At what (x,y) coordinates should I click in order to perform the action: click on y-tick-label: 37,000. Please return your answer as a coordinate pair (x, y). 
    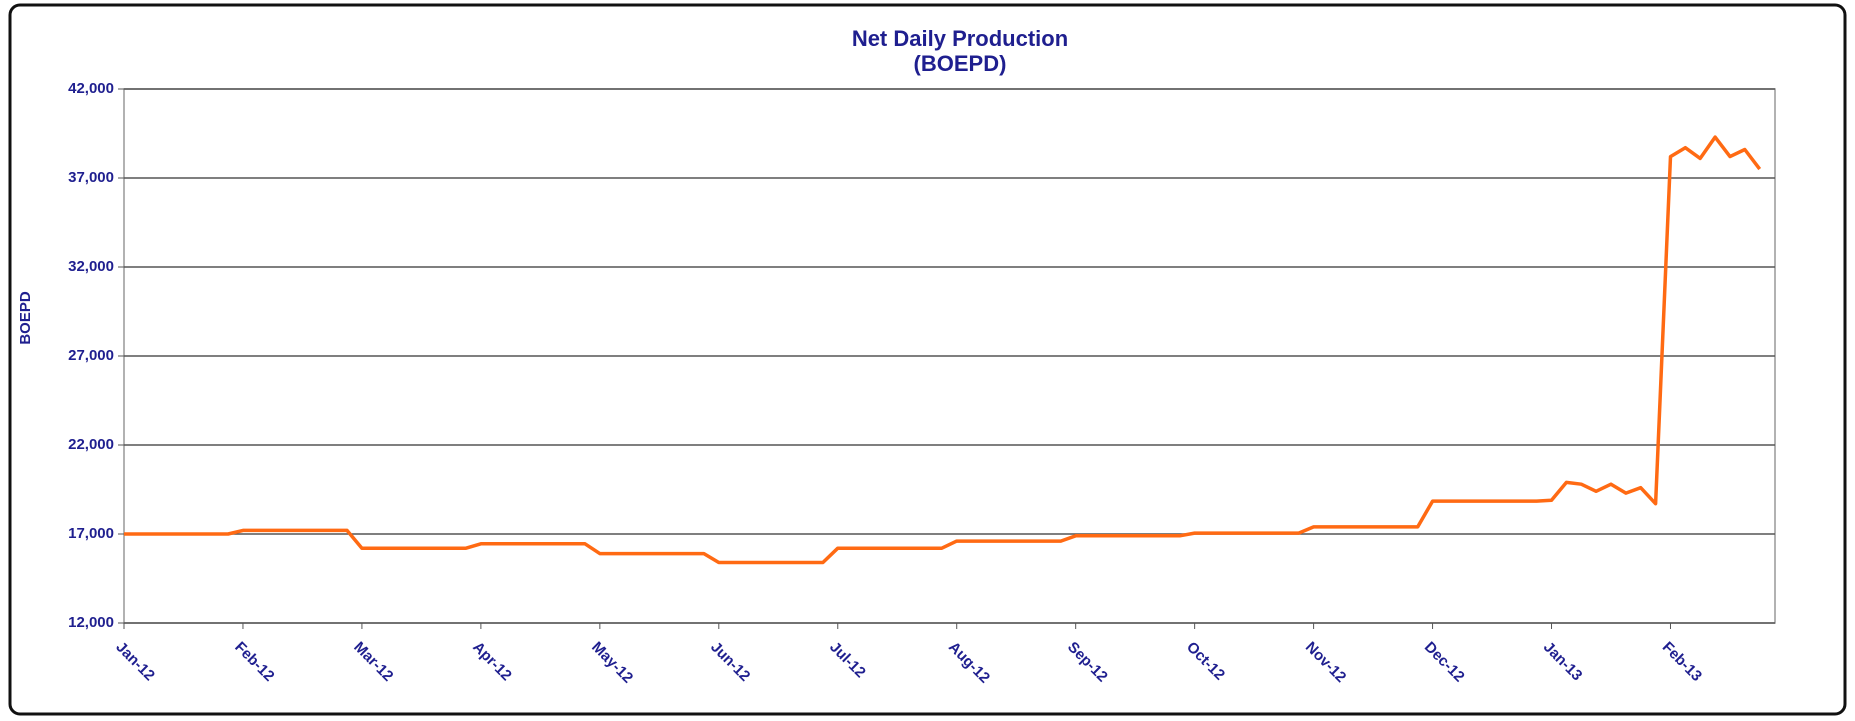
    Looking at the image, I should click on (91, 177).